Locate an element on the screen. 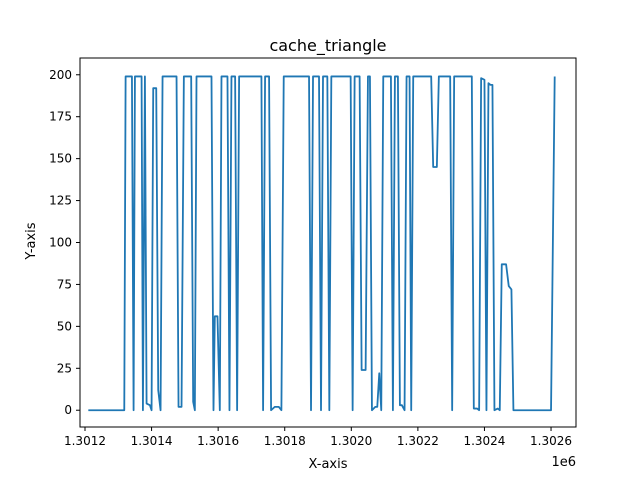 The width and height of the screenshot is (640, 484). x-tick-label: 1.3024 is located at coordinates (484, 441).